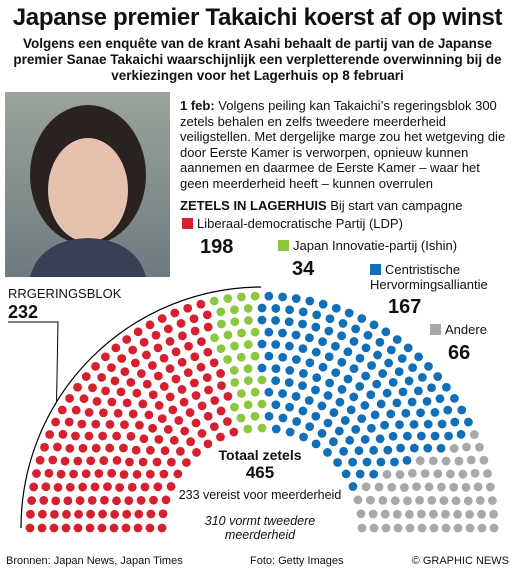  I want to click on value-label: 66, so click(459, 353).